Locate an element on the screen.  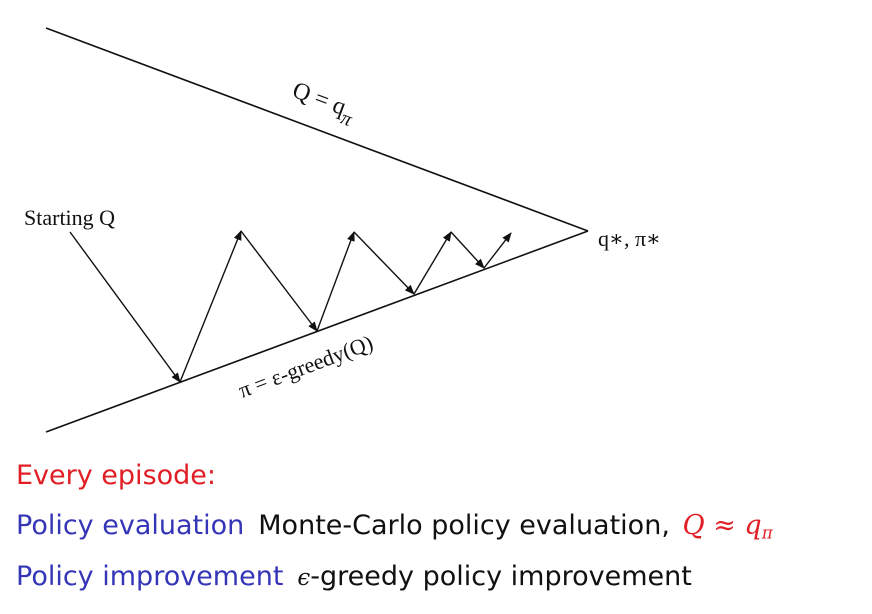
policy-improvement-term: Policy improvement is located at coordinates (150, 576).